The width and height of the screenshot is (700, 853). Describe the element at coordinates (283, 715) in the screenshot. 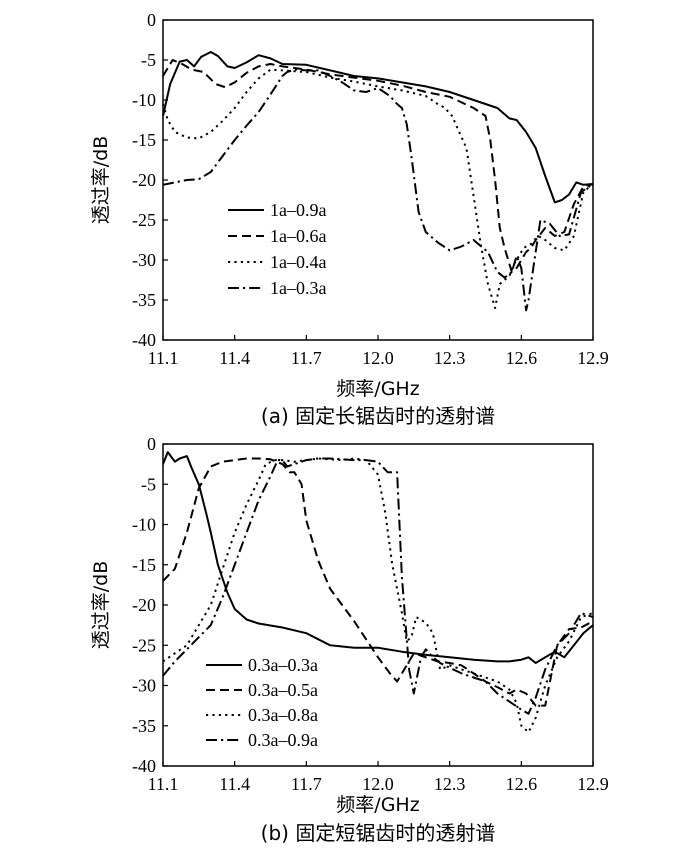

I see `panel-b-legend-label-3: 0.3a–0.8a` at that location.